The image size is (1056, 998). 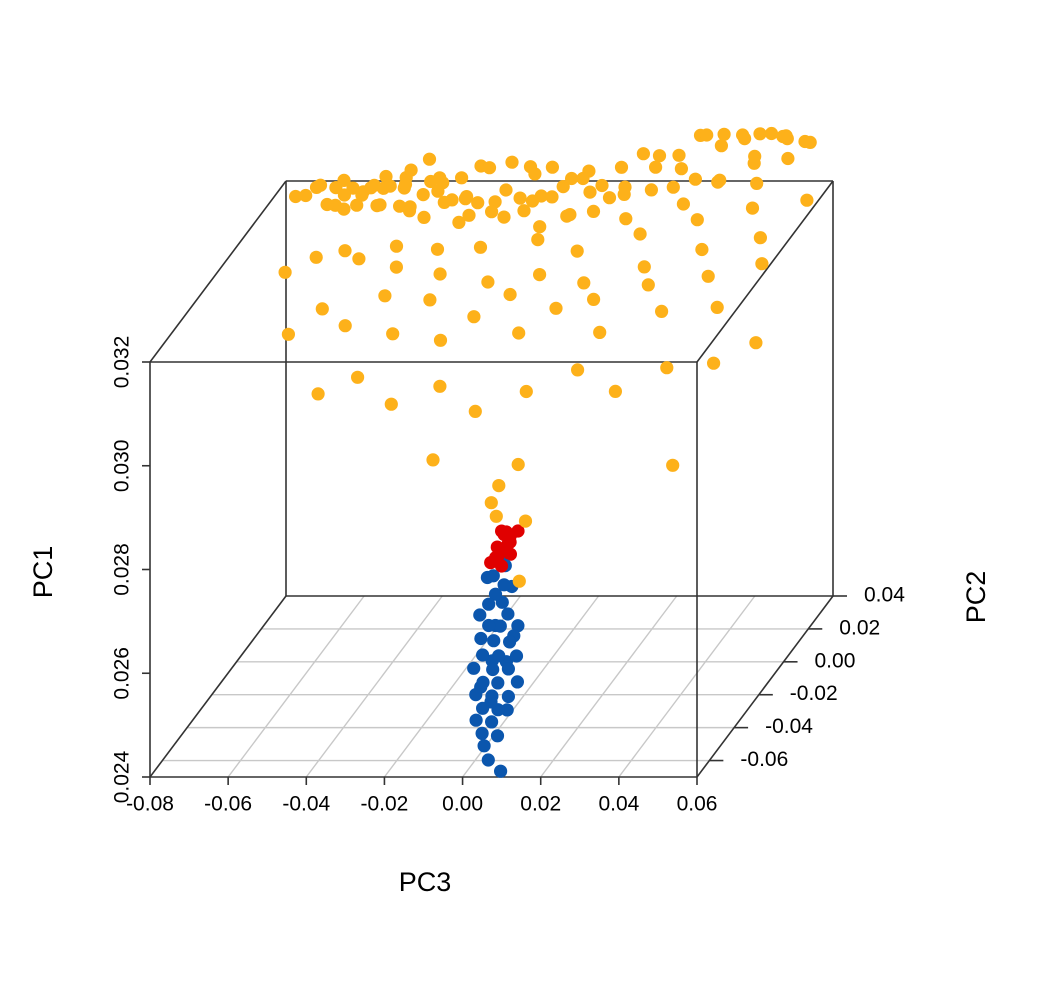 I want to click on pc2-tick-label-0: -0.06, so click(x=764, y=759).